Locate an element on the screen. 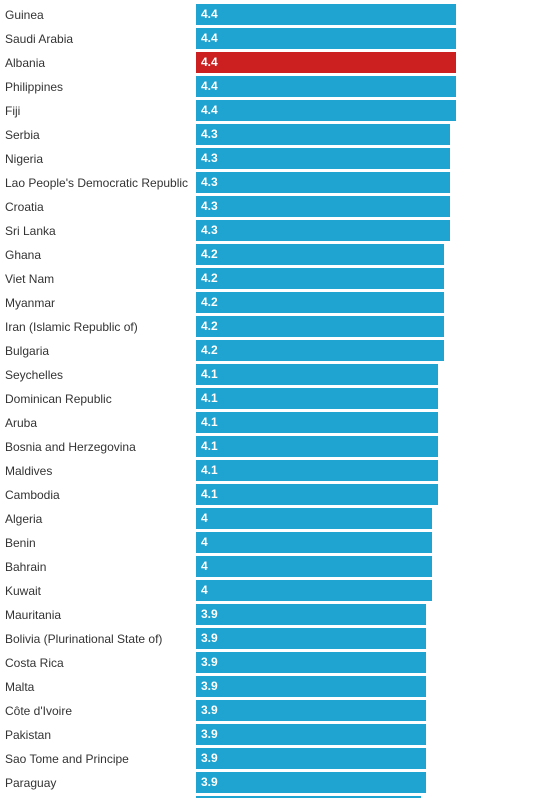 The image size is (539, 798). category-label: Lao People's Democratic Republic is located at coordinates (97, 183).